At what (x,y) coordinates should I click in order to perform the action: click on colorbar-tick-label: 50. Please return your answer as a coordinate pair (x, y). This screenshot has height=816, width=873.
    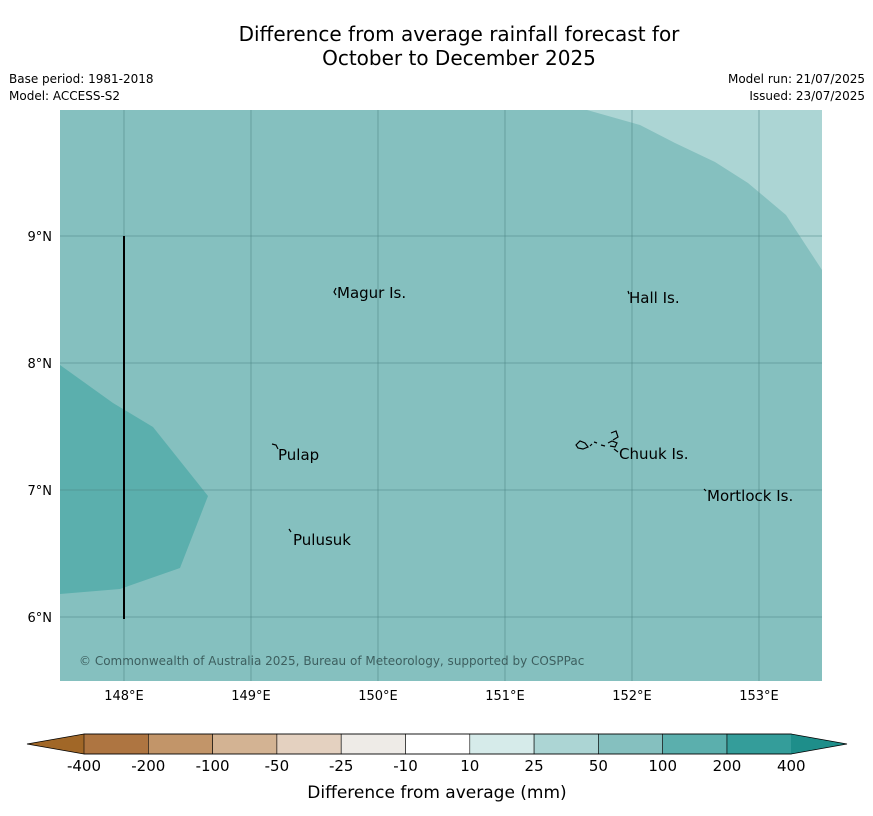
    Looking at the image, I should click on (598, 766).